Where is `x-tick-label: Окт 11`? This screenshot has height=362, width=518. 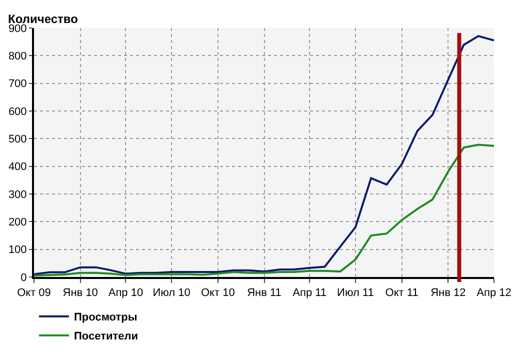
x-tick-label: Окт 11 is located at coordinates (401, 293).